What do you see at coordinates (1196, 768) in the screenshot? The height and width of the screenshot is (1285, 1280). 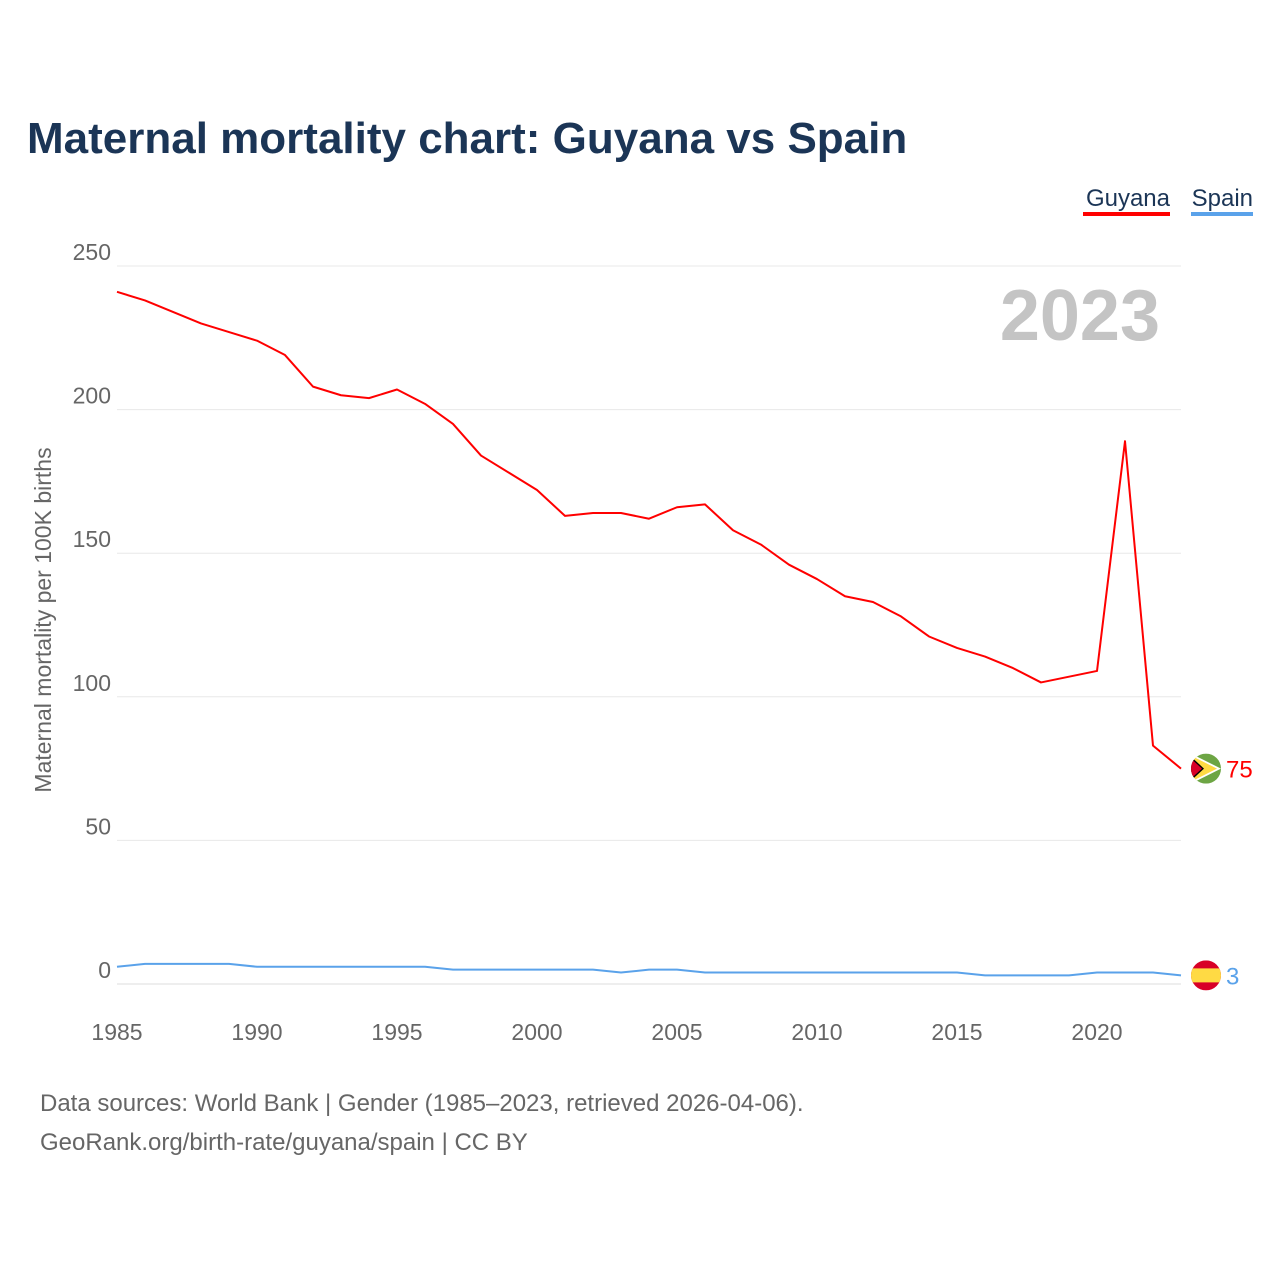 I see `flag-red` at bounding box center [1196, 768].